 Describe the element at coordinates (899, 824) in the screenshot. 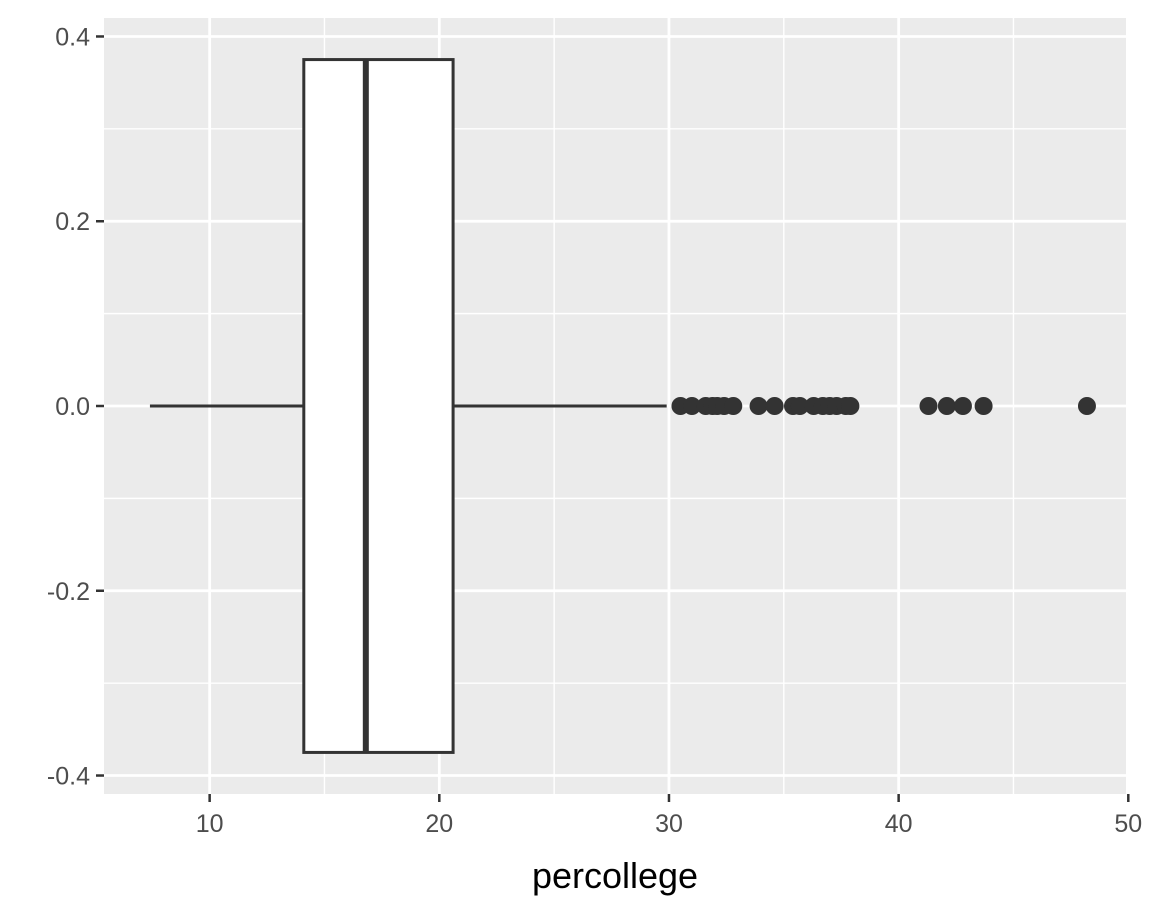

I see `x-tick-label: 40` at that location.